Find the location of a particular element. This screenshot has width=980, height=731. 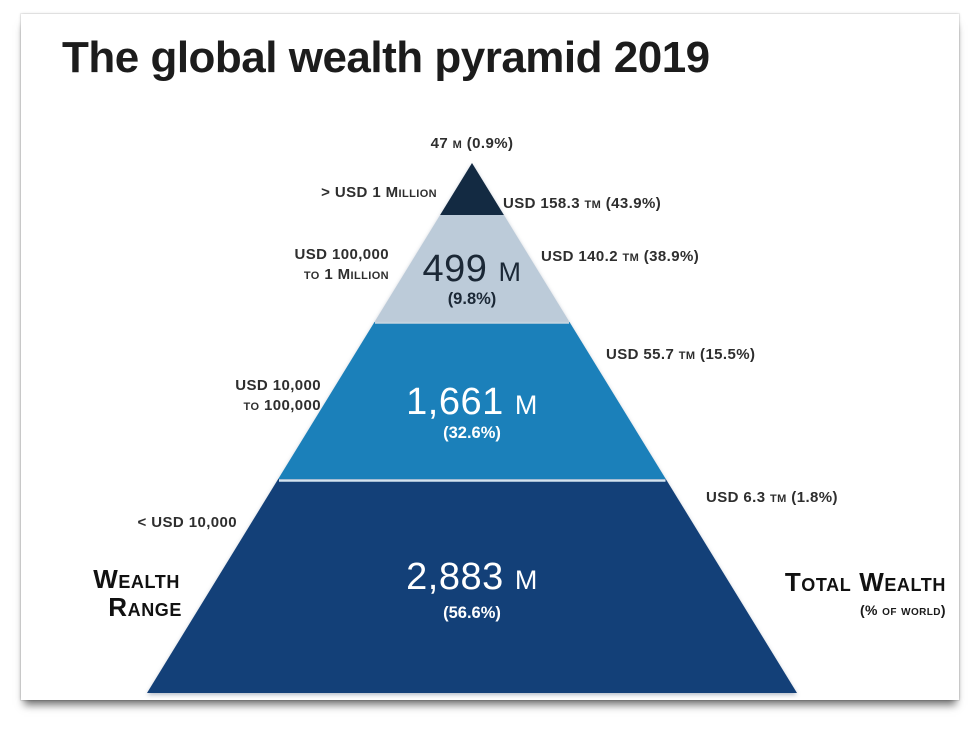

tier3-wealth-label: USD 55.7 tm (15.5%) is located at coordinates (680, 354).